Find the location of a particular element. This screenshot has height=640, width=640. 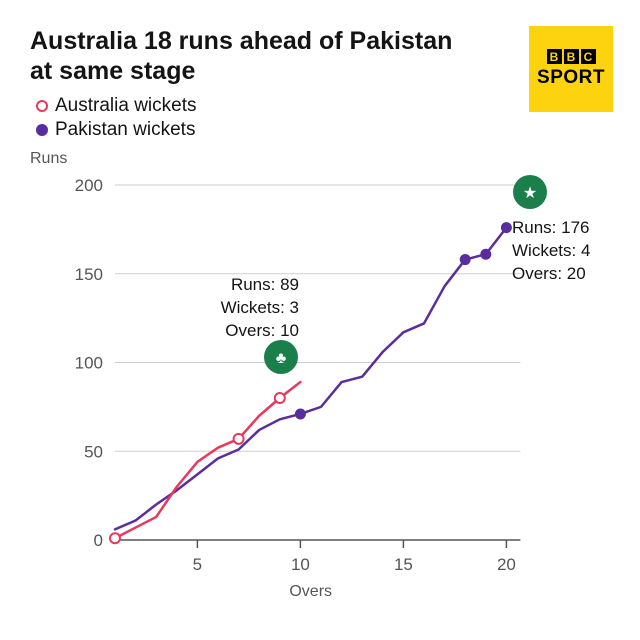

y-tick-label: 150 is located at coordinates (89, 274).